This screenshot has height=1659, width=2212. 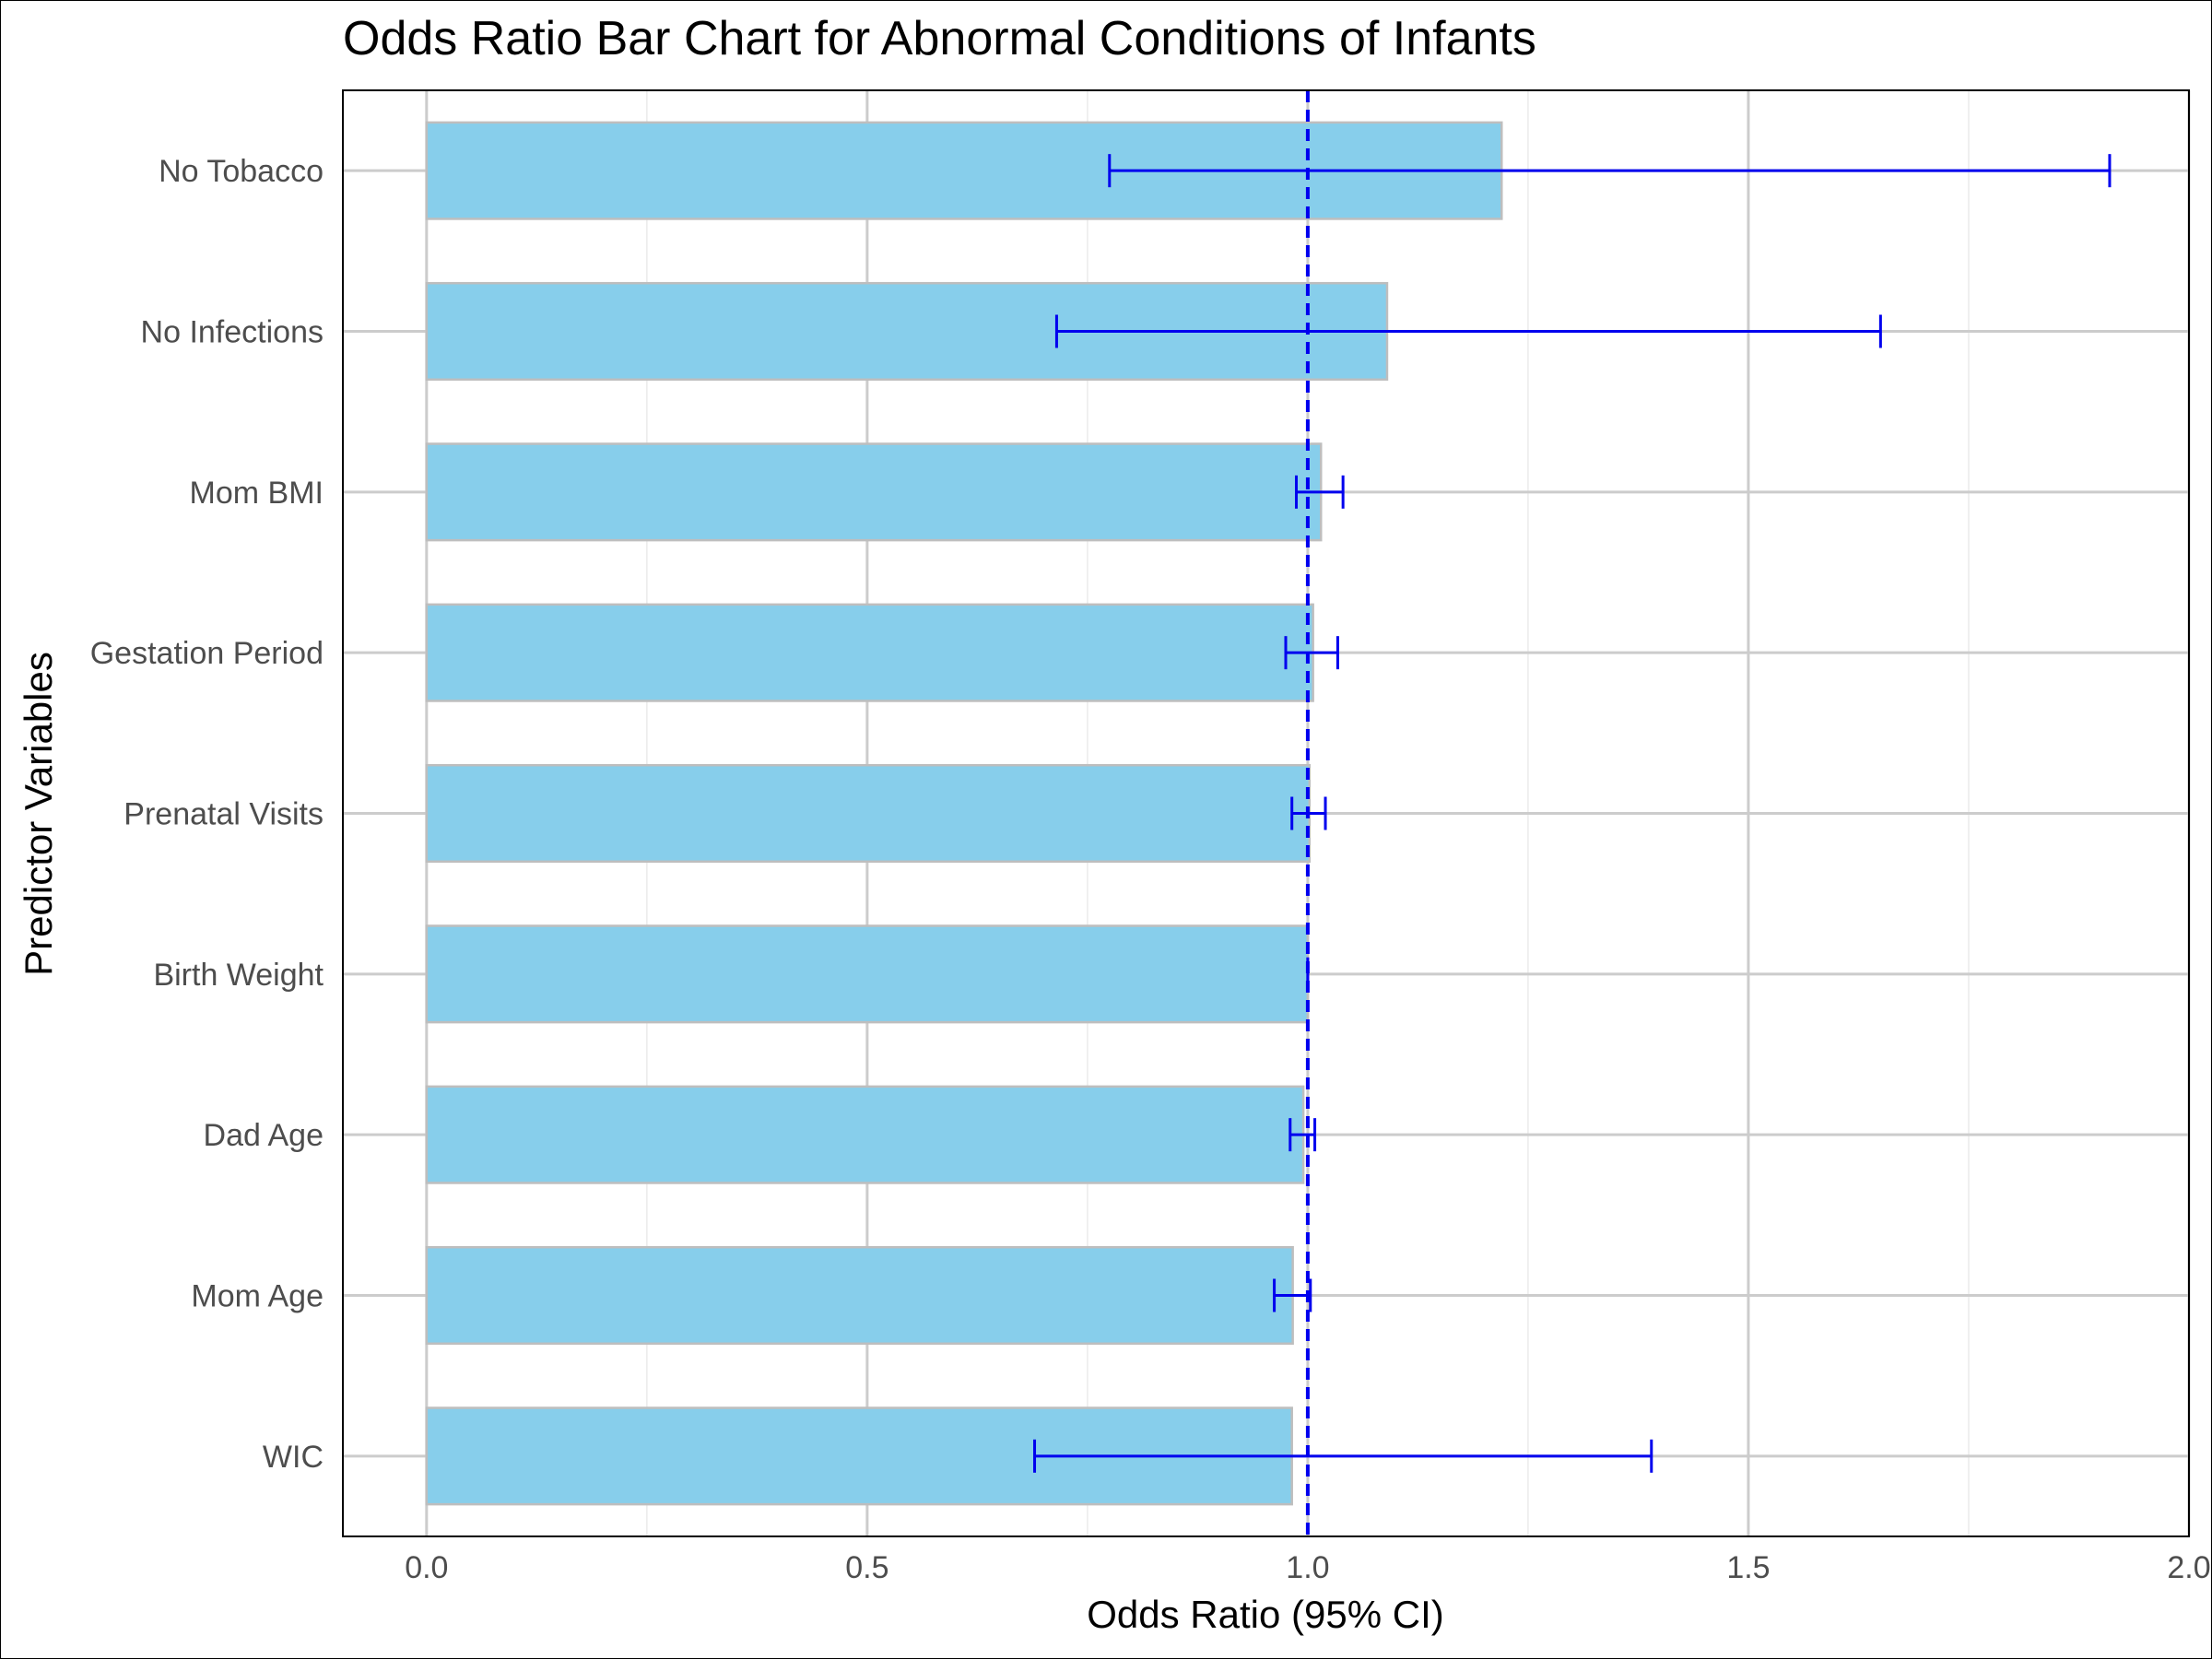 What do you see at coordinates (232, 332) in the screenshot?
I see `y-tick-label: No Infections` at bounding box center [232, 332].